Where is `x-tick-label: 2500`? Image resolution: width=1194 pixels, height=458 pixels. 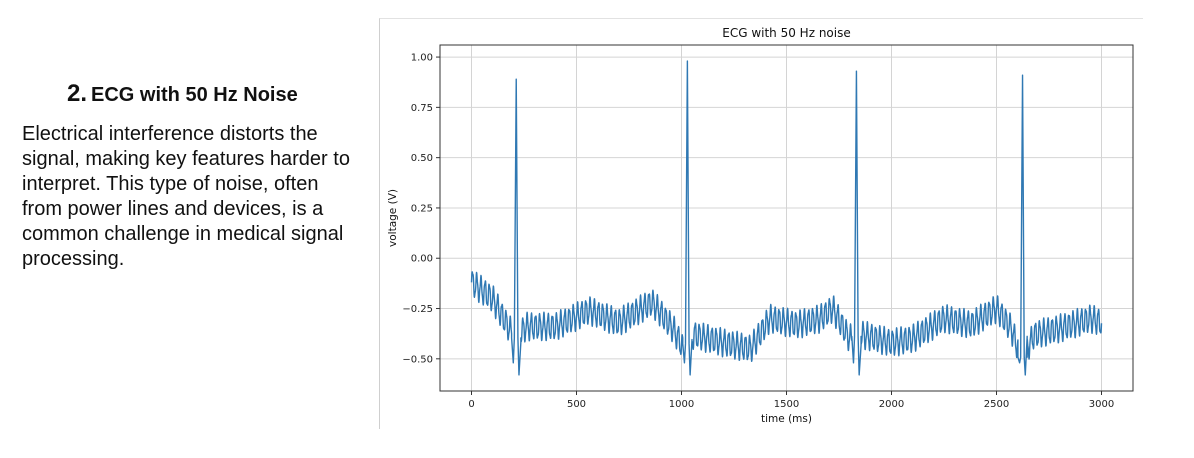
x-tick-label: 2500 is located at coordinates (996, 404).